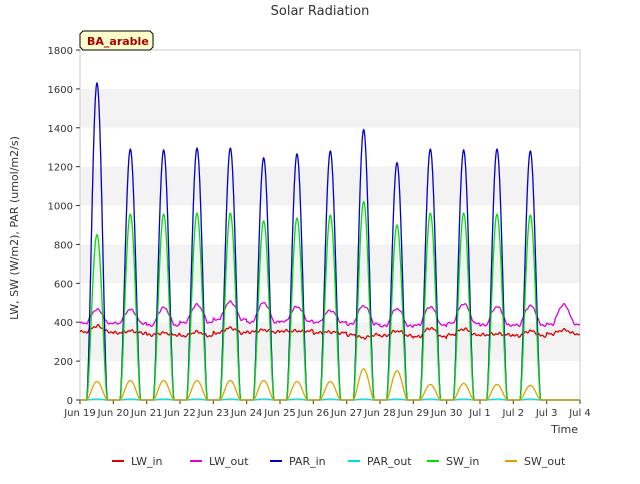 This screenshot has height=484, width=640. What do you see at coordinates (346, 413) in the screenshot?
I see `x-tick-label: Jun 27` at bounding box center [346, 413].